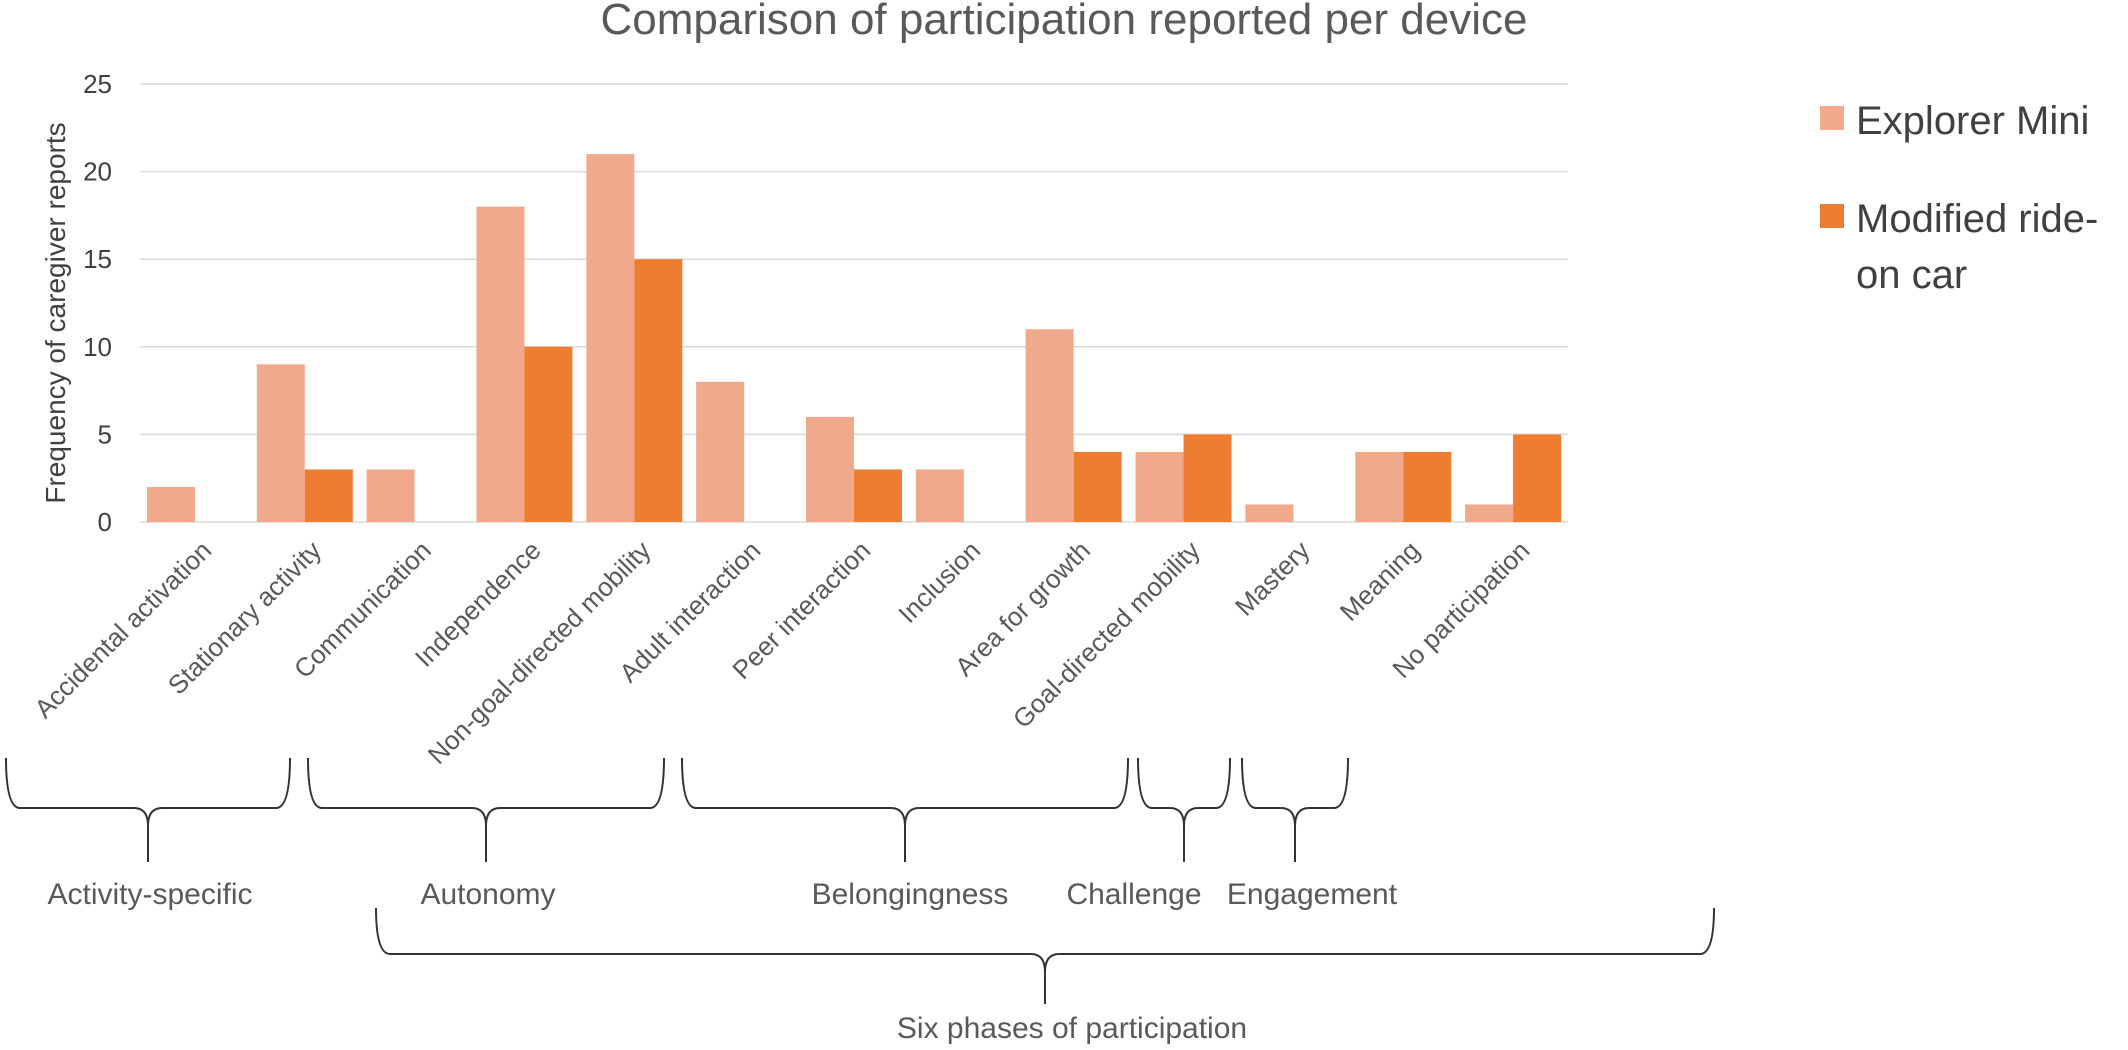  I want to click on y-tick-label: 20, so click(97, 172).